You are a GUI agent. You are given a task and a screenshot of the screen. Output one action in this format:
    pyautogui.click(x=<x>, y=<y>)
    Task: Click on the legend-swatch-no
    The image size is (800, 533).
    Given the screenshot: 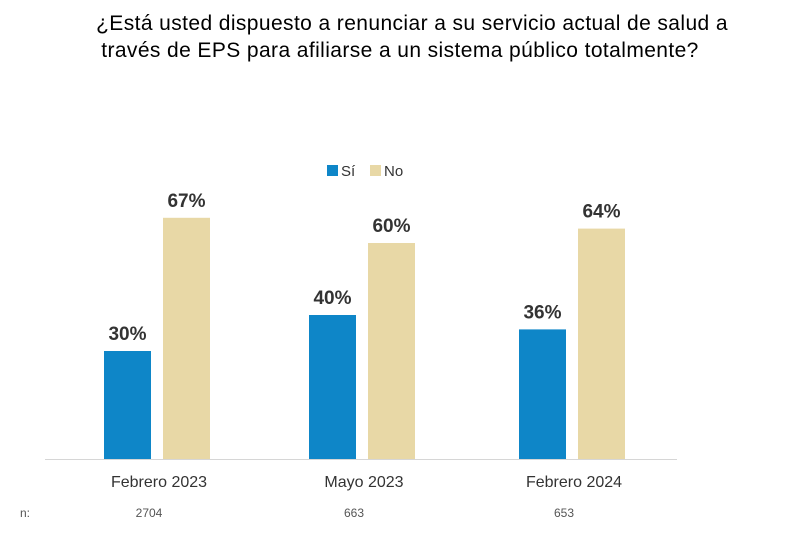 What is the action you would take?
    pyautogui.click(x=375, y=170)
    